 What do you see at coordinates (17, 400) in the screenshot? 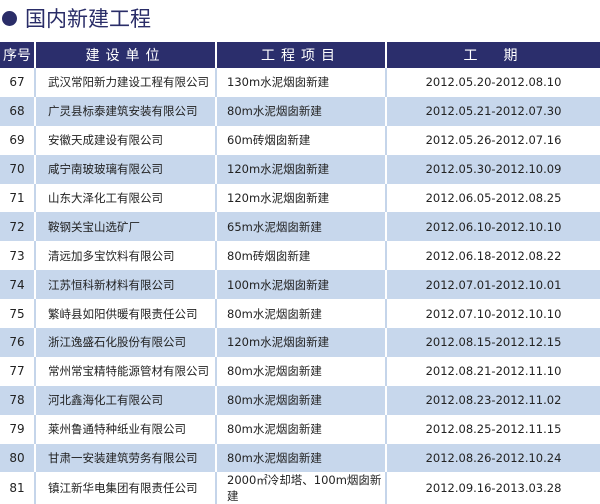
I see `row-index: 78` at bounding box center [17, 400].